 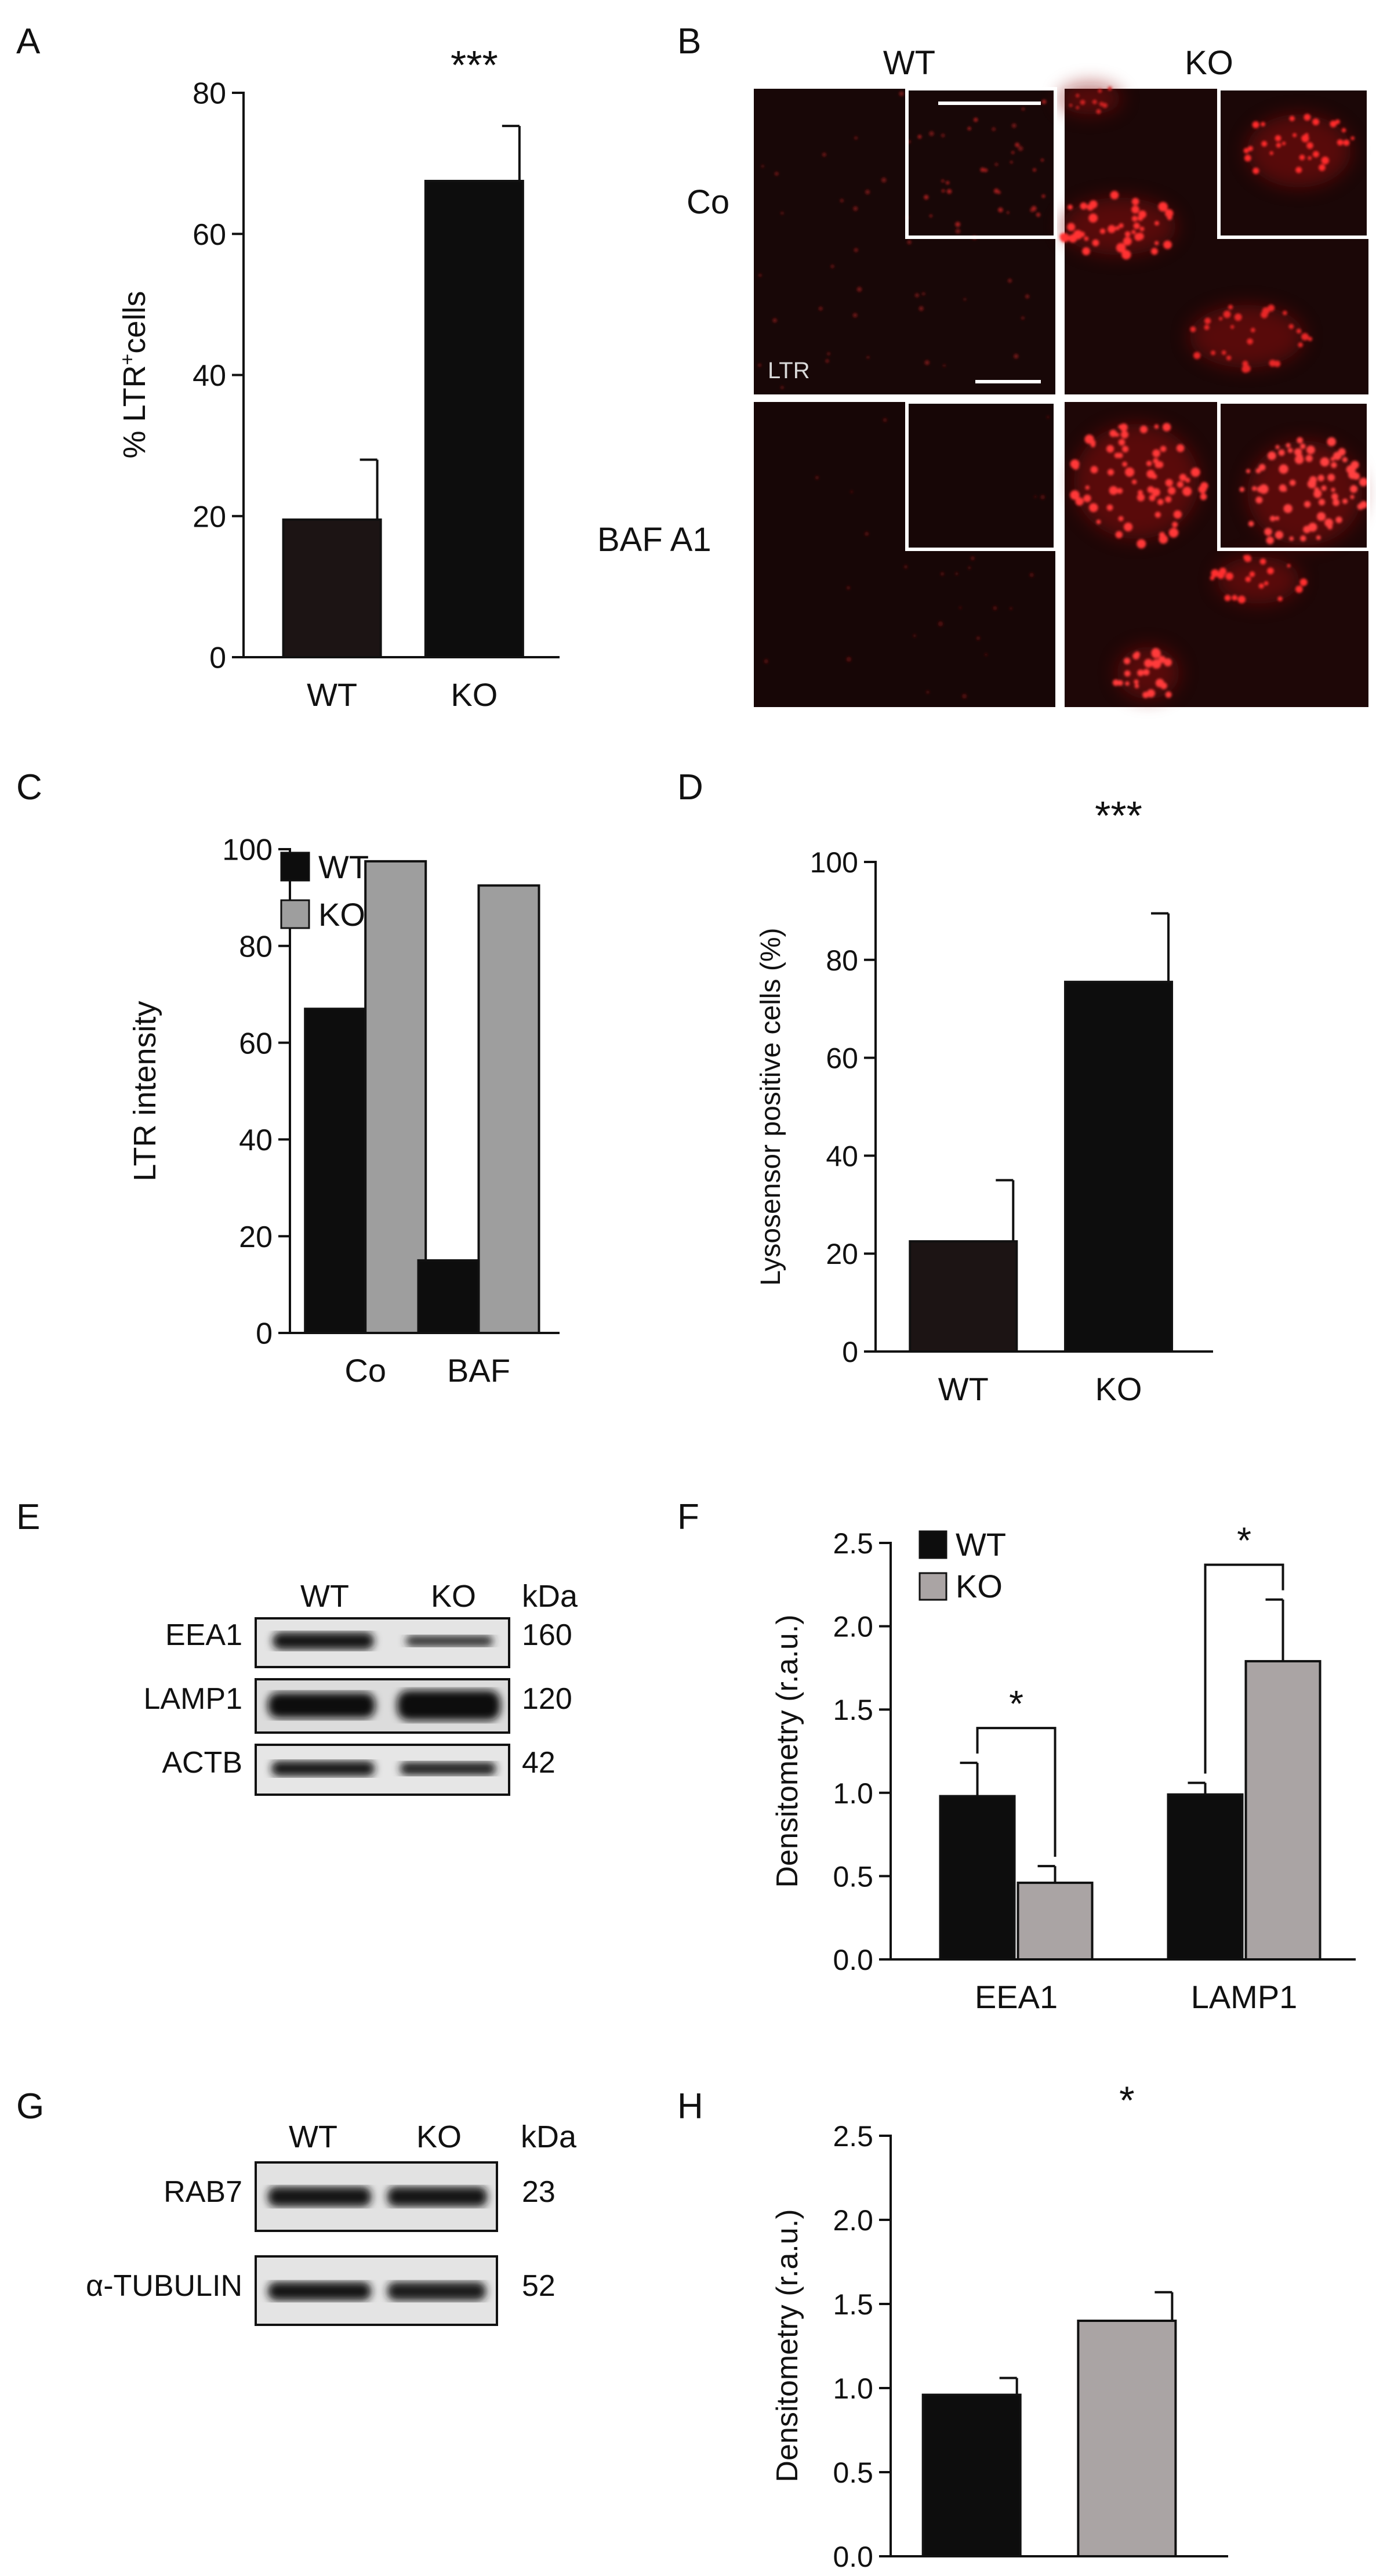 I want to click on panel-letter-c: C, so click(x=29, y=787).